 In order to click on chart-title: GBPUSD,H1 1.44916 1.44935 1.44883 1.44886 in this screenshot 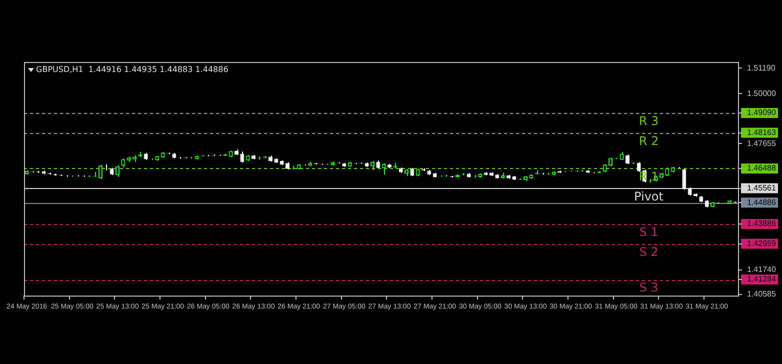, I will do `click(132, 69)`.